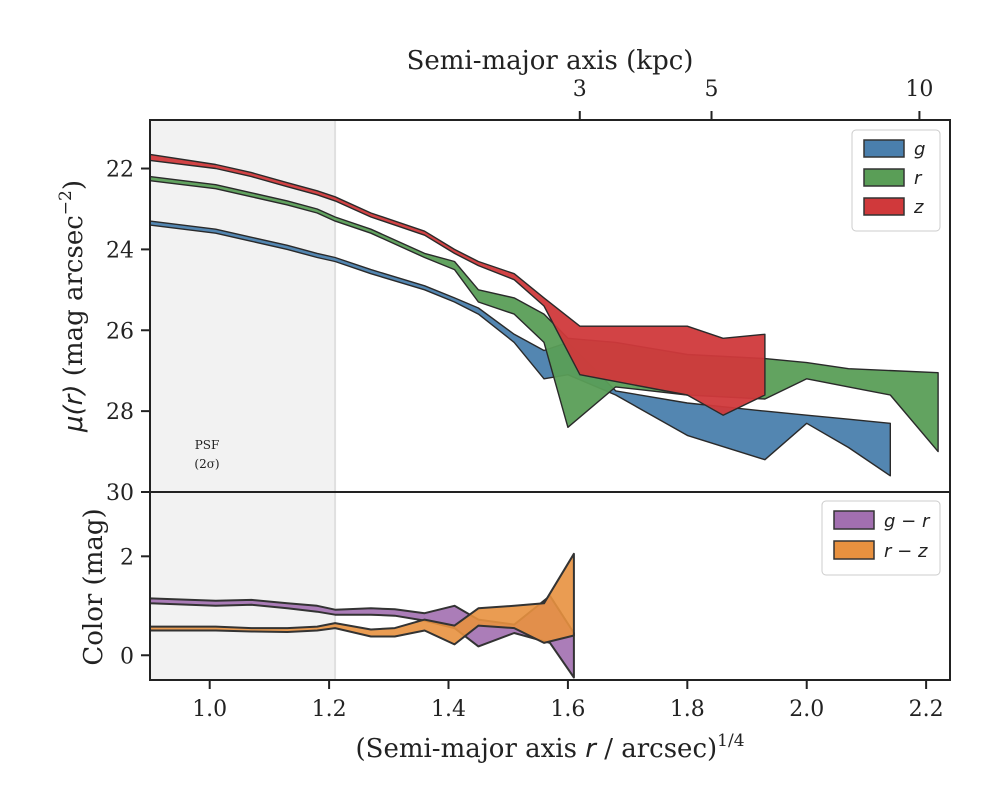 This screenshot has width=1000, height=800. I want to click on x-tick-label: 1.2, so click(329, 709).